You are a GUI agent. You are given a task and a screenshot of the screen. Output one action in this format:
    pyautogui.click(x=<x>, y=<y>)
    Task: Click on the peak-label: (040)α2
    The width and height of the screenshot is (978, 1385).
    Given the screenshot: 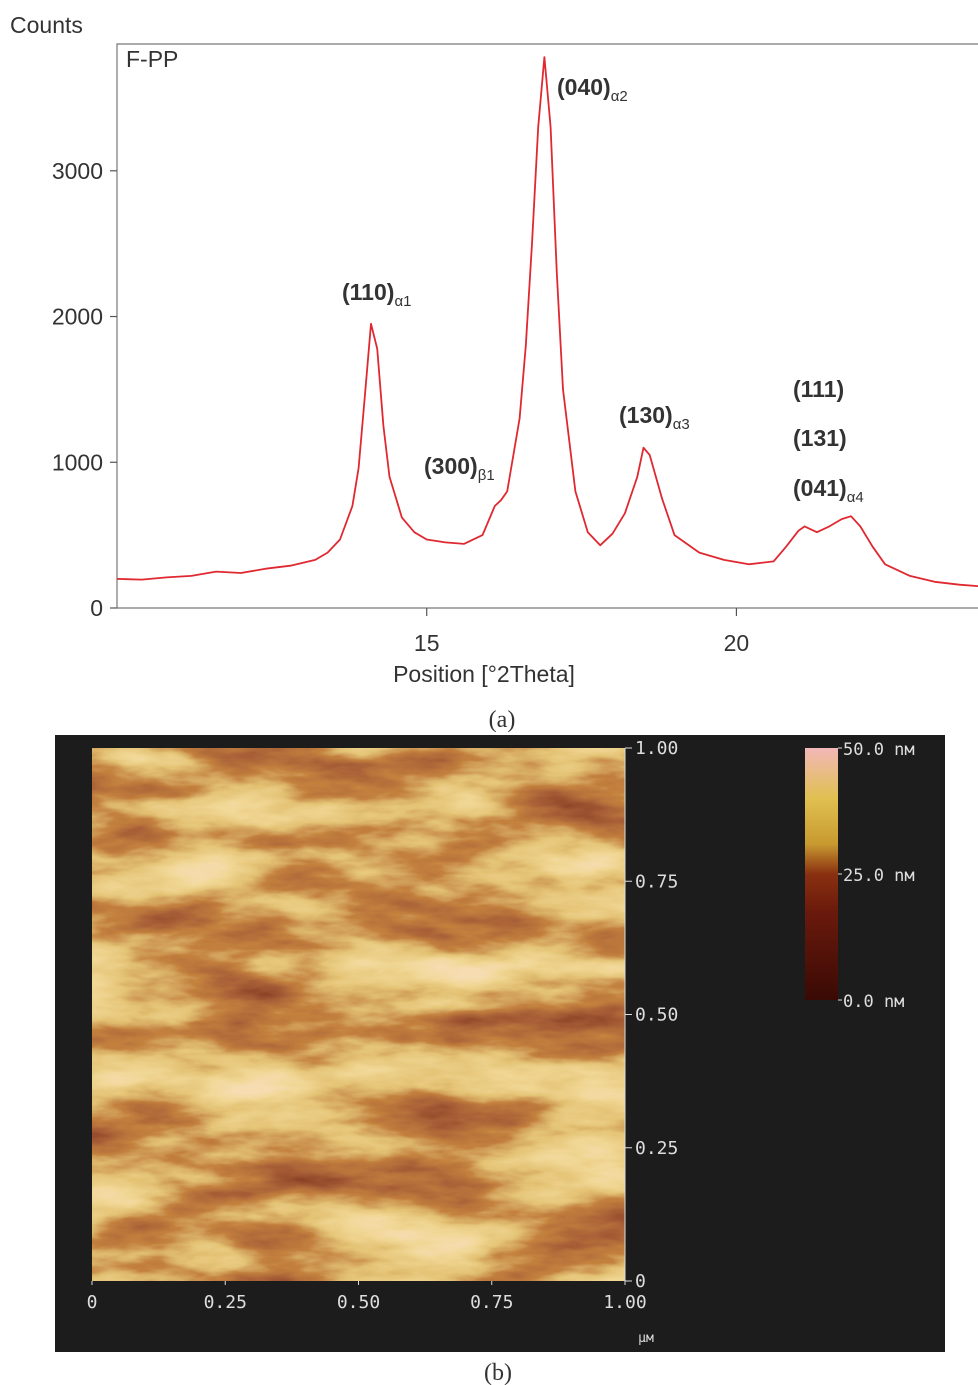 What is the action you would take?
    pyautogui.click(x=592, y=89)
    